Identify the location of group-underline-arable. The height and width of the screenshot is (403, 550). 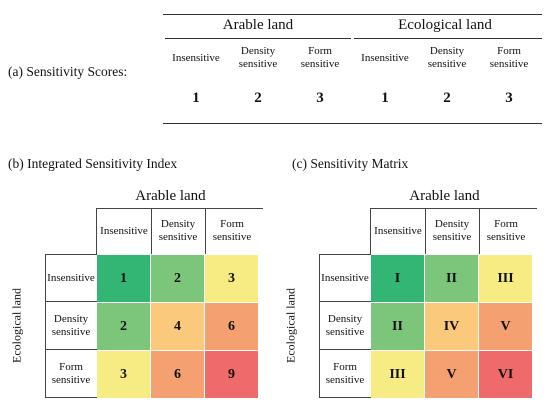
(258, 38).